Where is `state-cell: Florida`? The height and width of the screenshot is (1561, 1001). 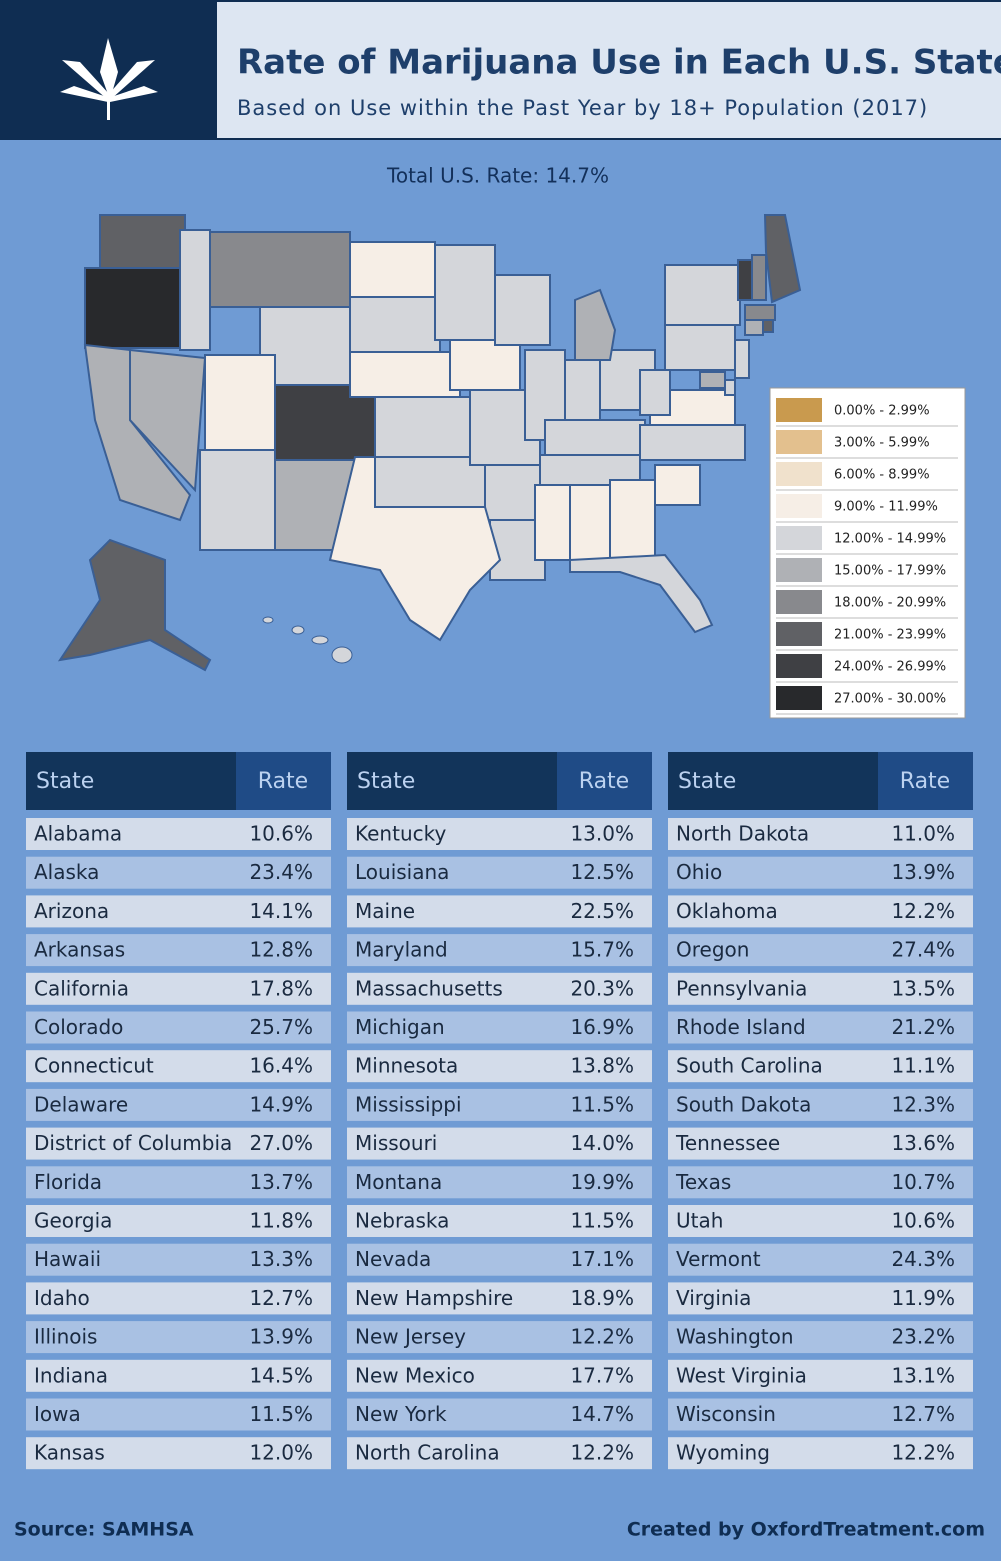 state-cell: Florida is located at coordinates (68, 1182).